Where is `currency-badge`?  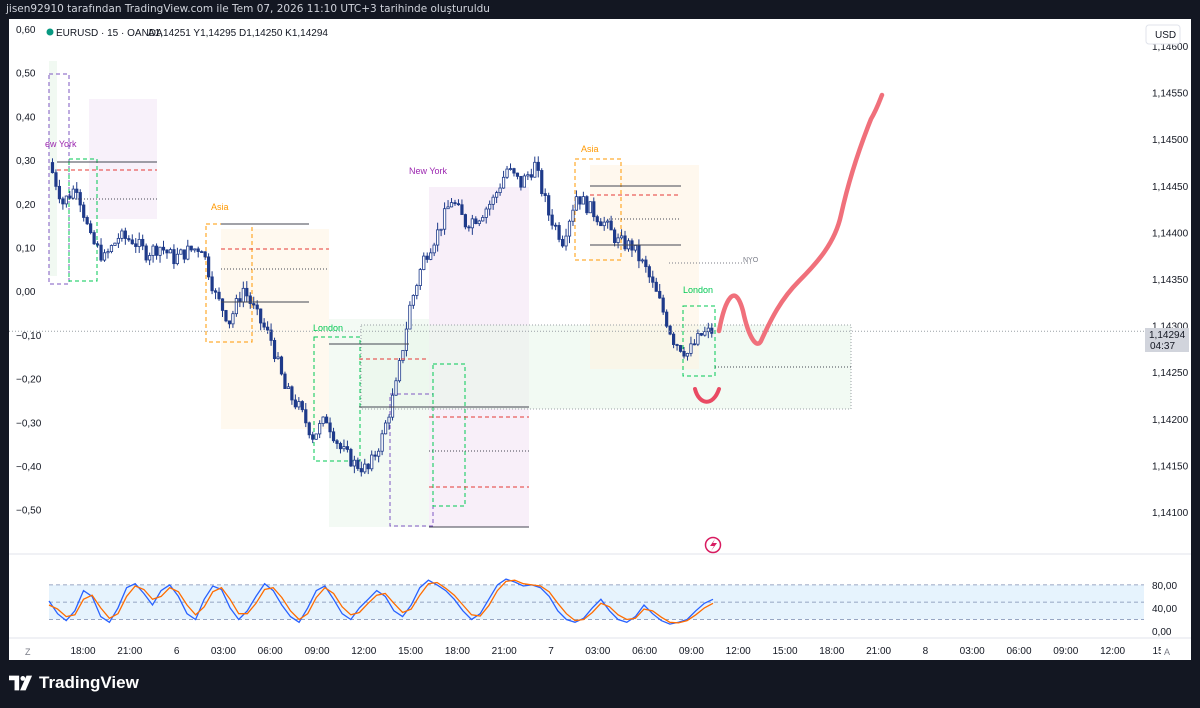 currency-badge is located at coordinates (1163, 34).